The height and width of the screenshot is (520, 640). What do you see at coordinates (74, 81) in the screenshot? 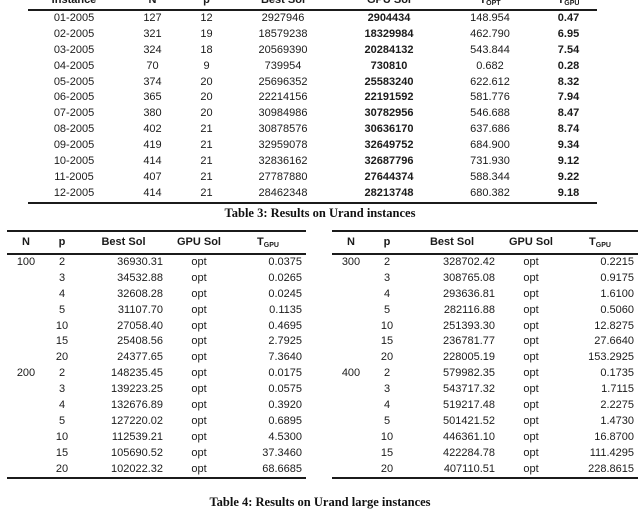
I see `cell: 05-2005` at bounding box center [74, 81].